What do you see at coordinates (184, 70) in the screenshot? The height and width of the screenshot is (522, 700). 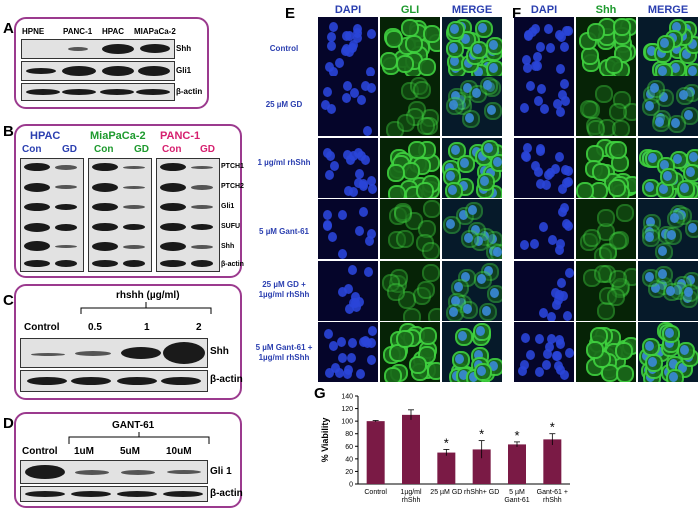 I see `row-label: Gli1` at bounding box center [184, 70].